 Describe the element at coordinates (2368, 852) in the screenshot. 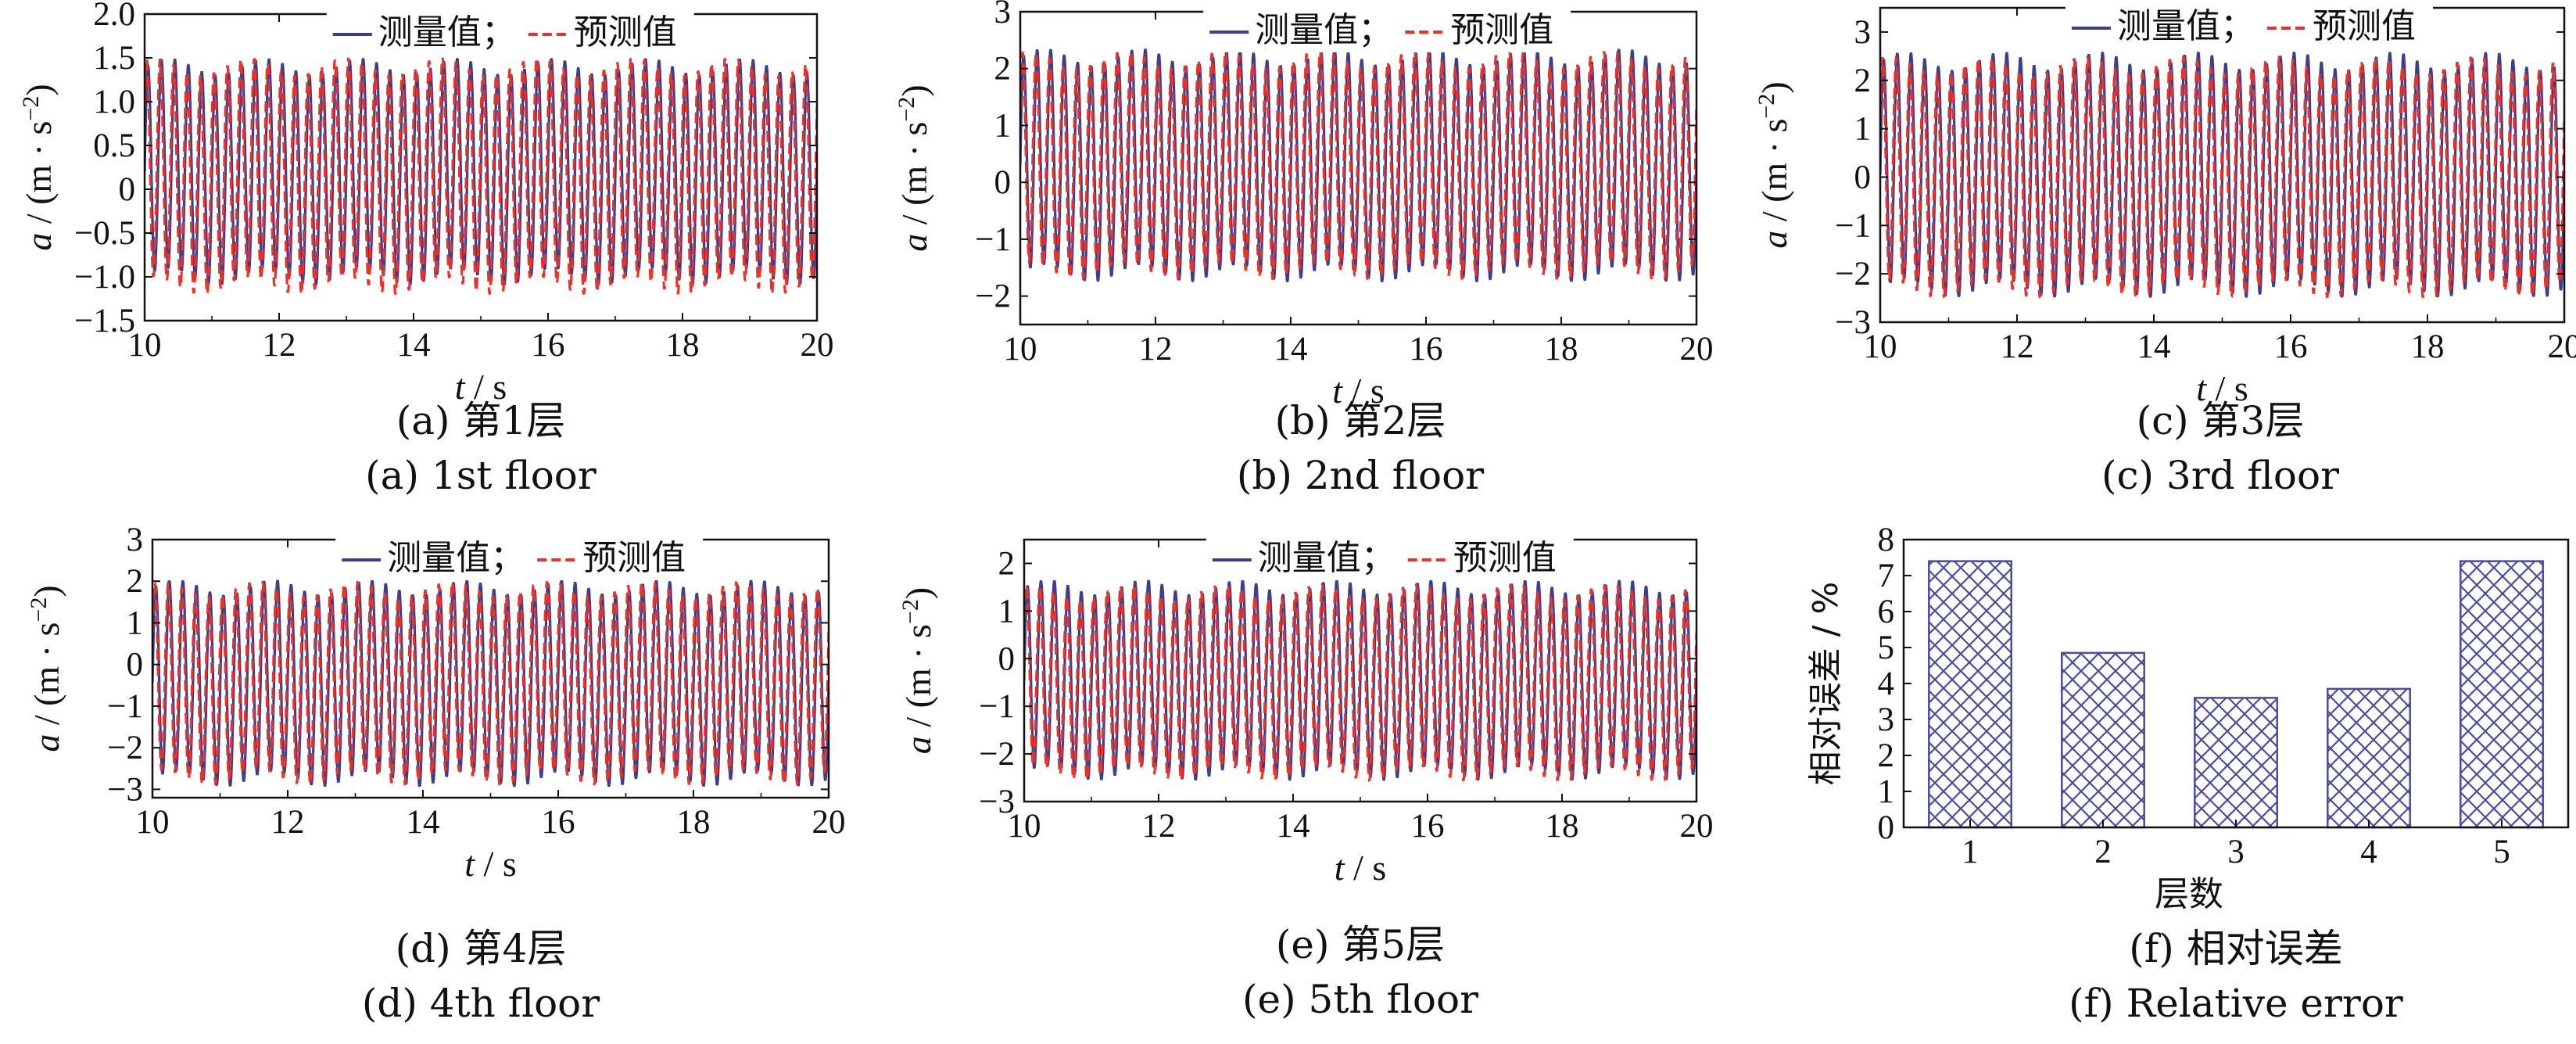

I see `x-tick-label: 4` at that location.